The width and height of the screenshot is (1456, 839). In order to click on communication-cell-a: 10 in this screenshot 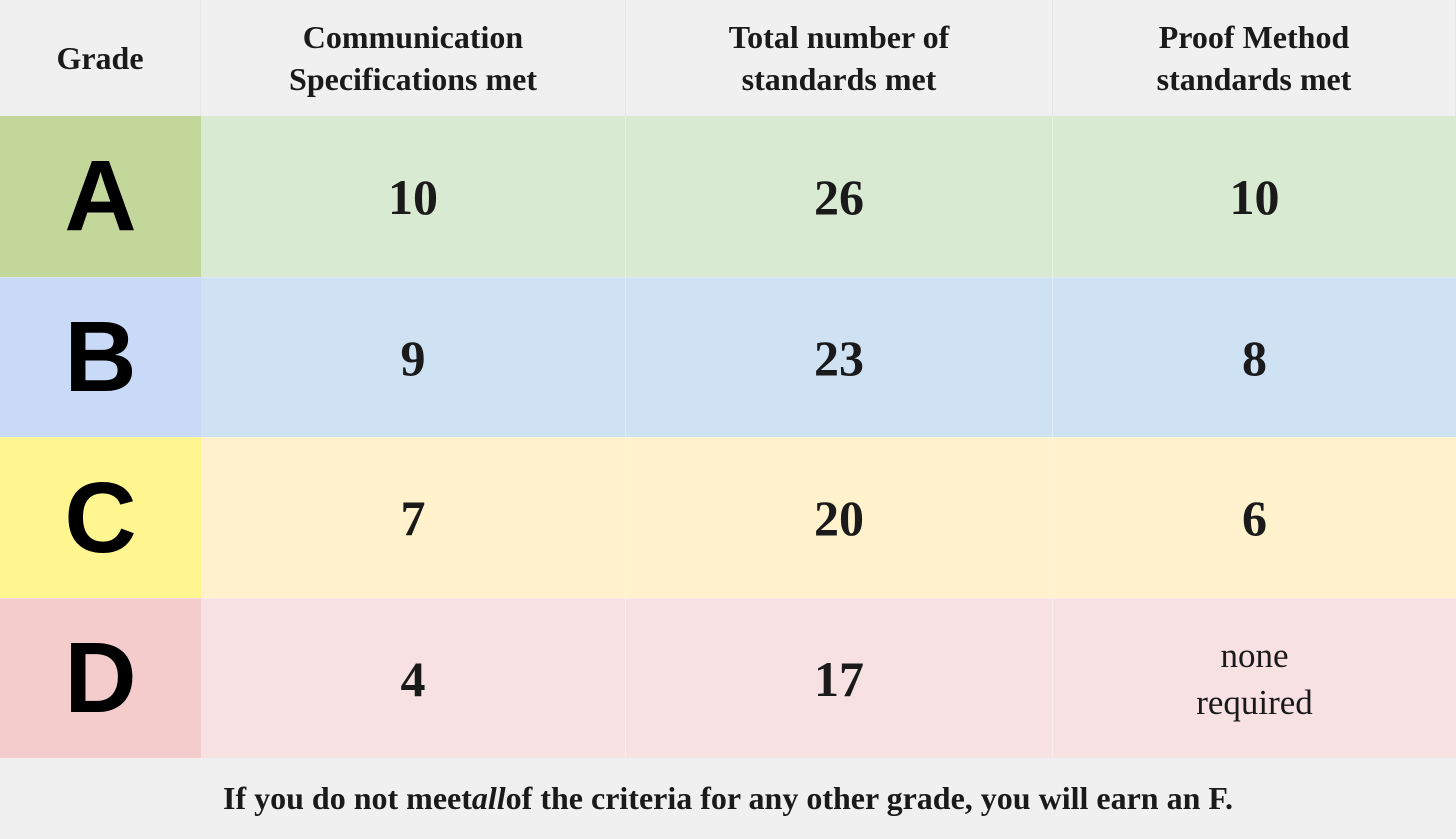, I will do `click(413, 196)`.